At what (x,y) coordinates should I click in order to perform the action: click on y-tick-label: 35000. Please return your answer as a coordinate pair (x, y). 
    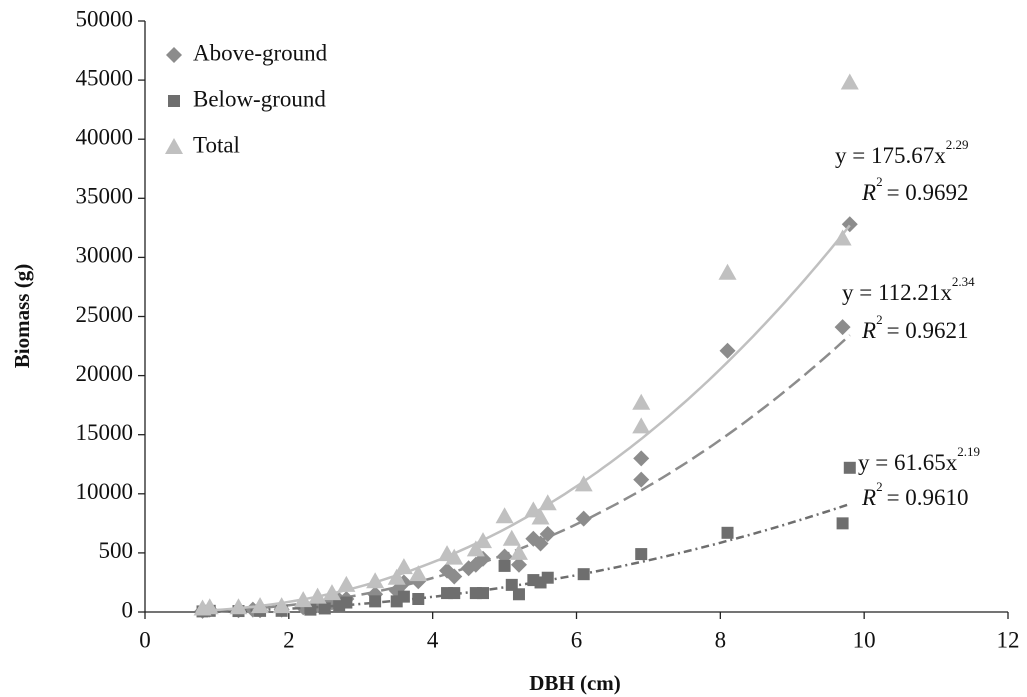
    Looking at the image, I should click on (105, 196).